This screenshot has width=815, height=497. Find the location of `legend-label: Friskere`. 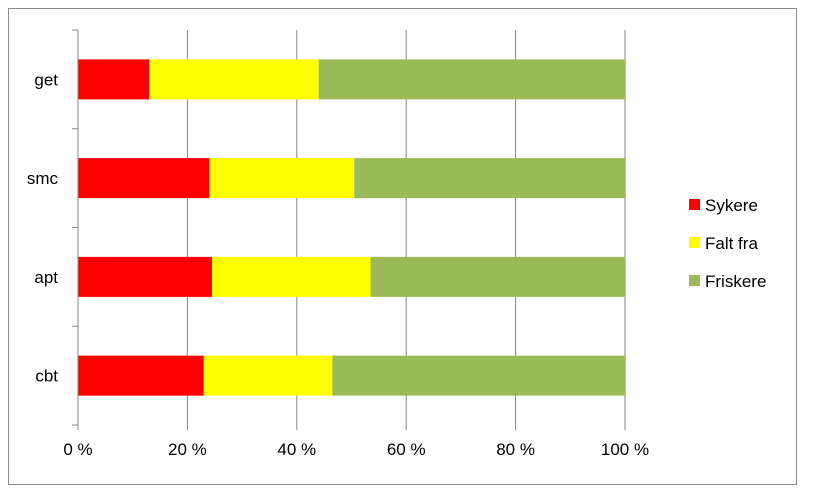

legend-label: Friskere is located at coordinates (735, 281).